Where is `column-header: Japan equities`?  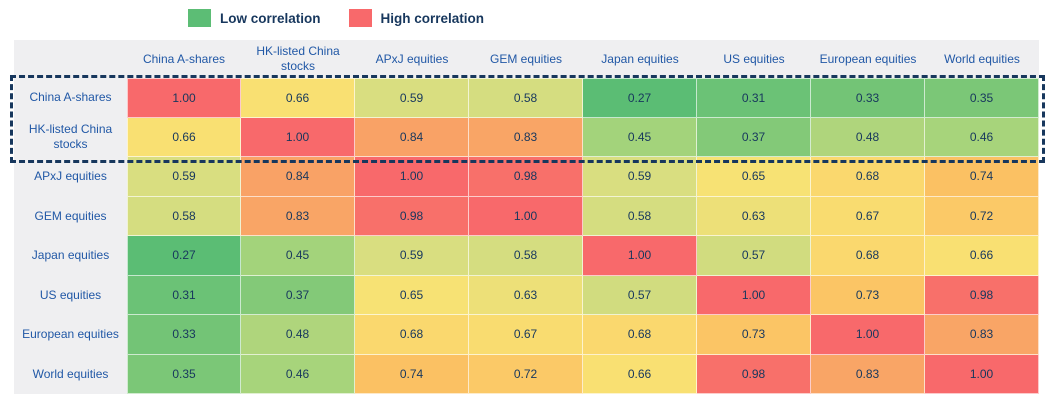 column-header: Japan equities is located at coordinates (640, 59).